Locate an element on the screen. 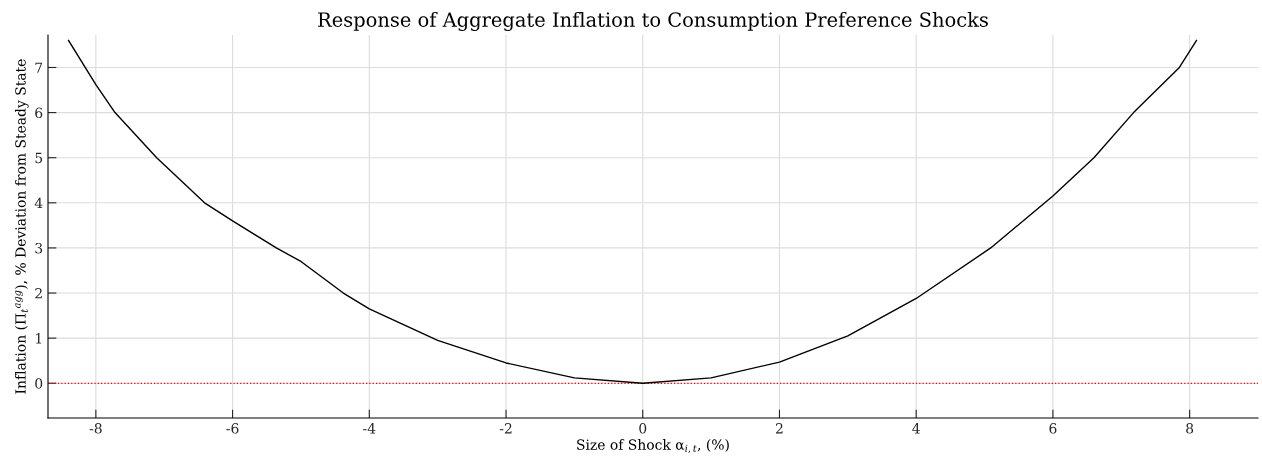 The width and height of the screenshot is (1262, 467). y-tick-label: 0 is located at coordinates (39, 383).